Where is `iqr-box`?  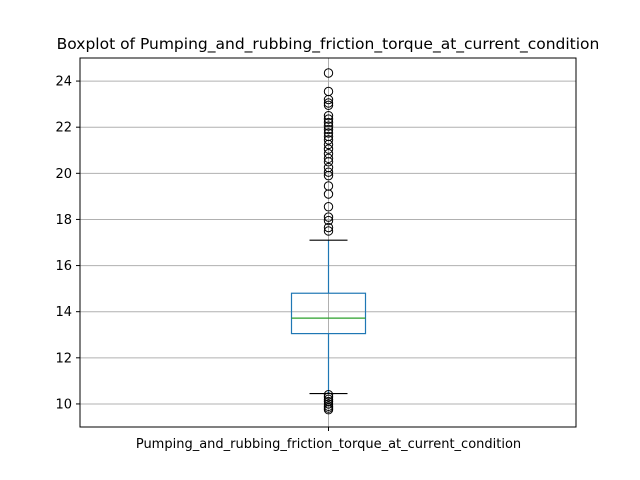
iqr-box is located at coordinates (328, 313).